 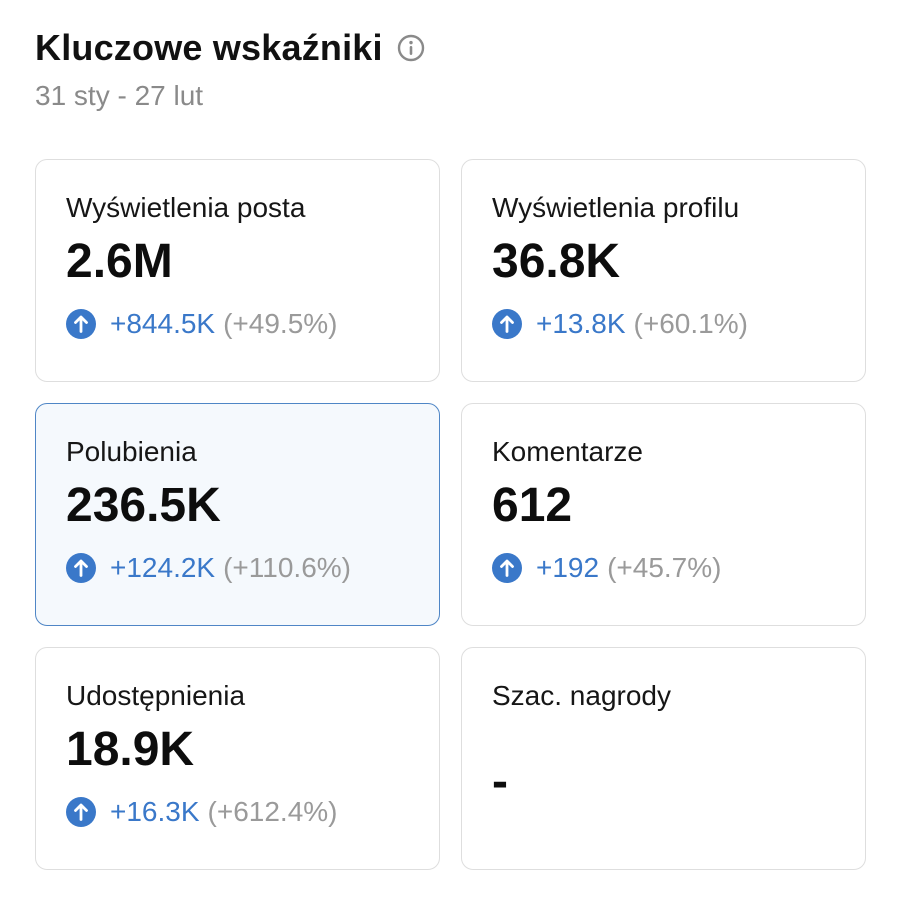 I want to click on metric-value: -, so click(x=500, y=781).